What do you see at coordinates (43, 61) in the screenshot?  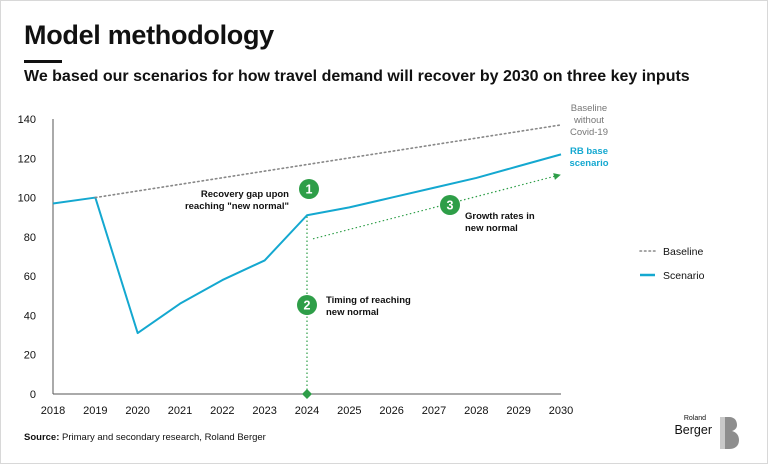 I see `title-rule` at bounding box center [43, 61].